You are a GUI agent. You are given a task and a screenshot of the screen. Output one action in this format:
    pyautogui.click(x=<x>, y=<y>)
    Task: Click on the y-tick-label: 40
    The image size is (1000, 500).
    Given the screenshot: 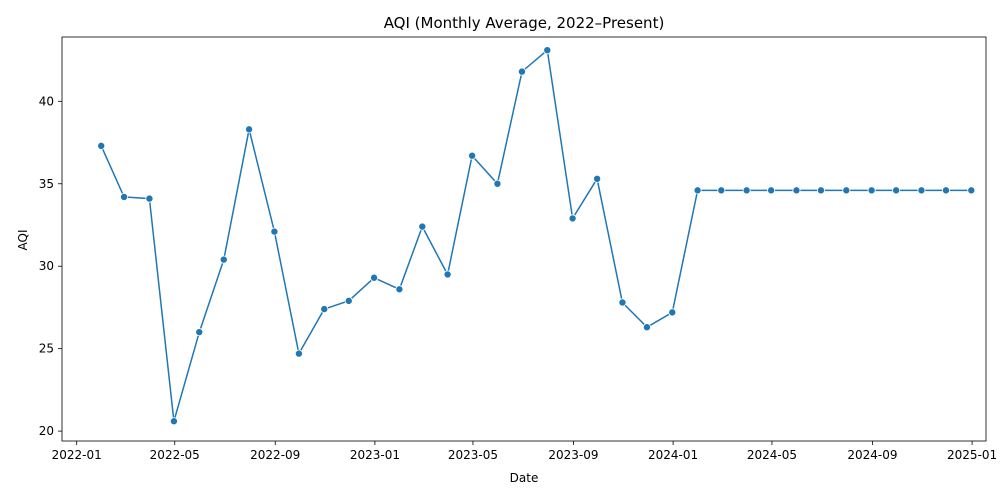 What is the action you would take?
    pyautogui.click(x=46, y=101)
    